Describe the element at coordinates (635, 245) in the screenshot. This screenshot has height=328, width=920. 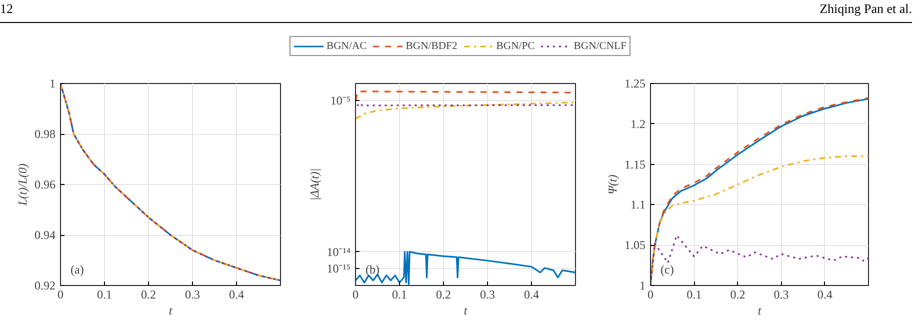
I see `y-tick-label: 1.05` at that location.